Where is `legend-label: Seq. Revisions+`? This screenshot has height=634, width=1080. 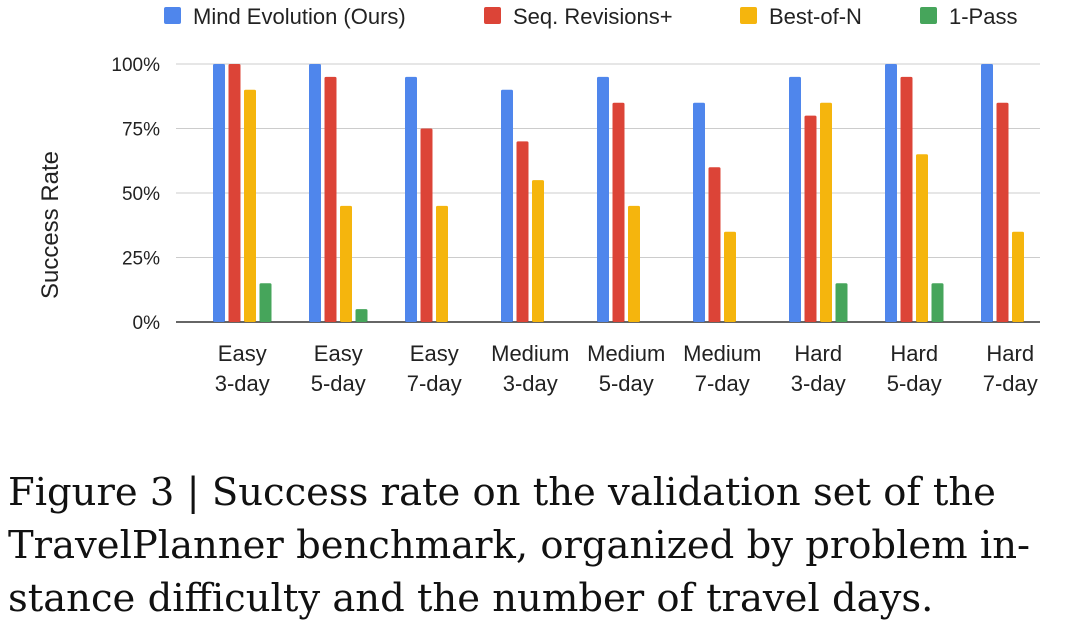
legend-label: Seq. Revisions+ is located at coordinates (593, 16).